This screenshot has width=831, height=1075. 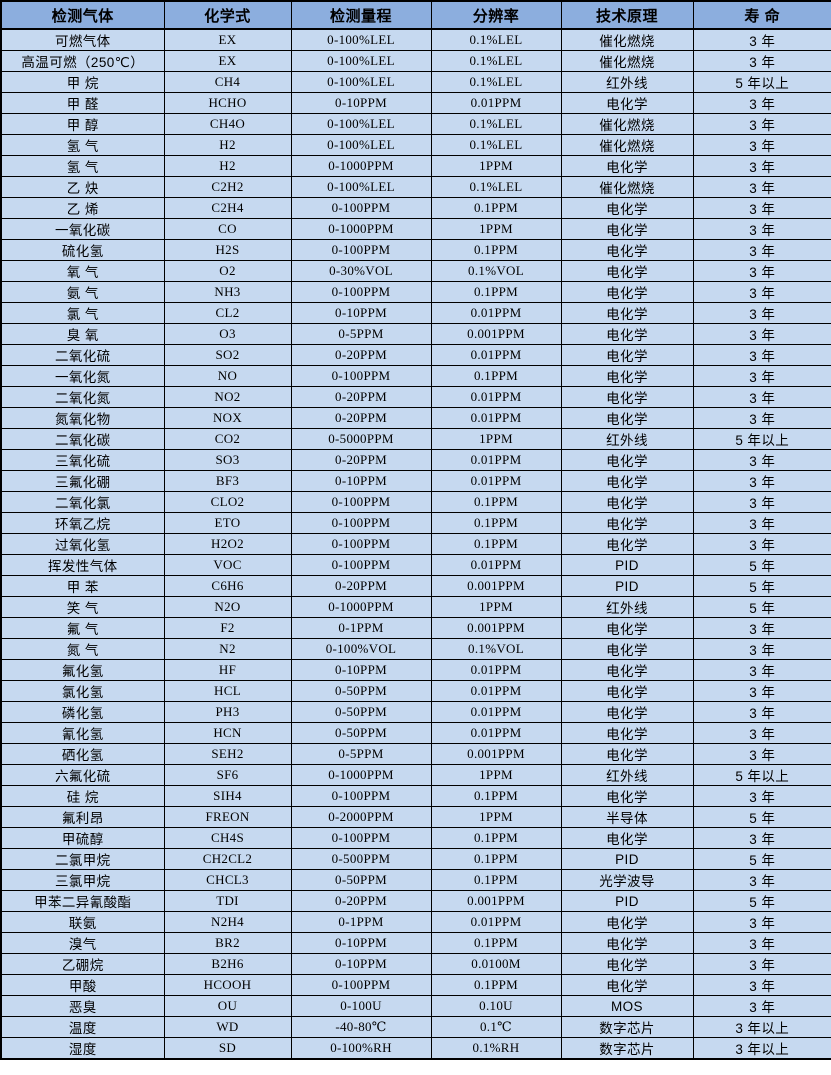 What do you see at coordinates (415, 334) in the screenshot?
I see `table-row: 臭 氧 O3 0-5PPM 0.001PPM 电化学 3 年` at bounding box center [415, 334].